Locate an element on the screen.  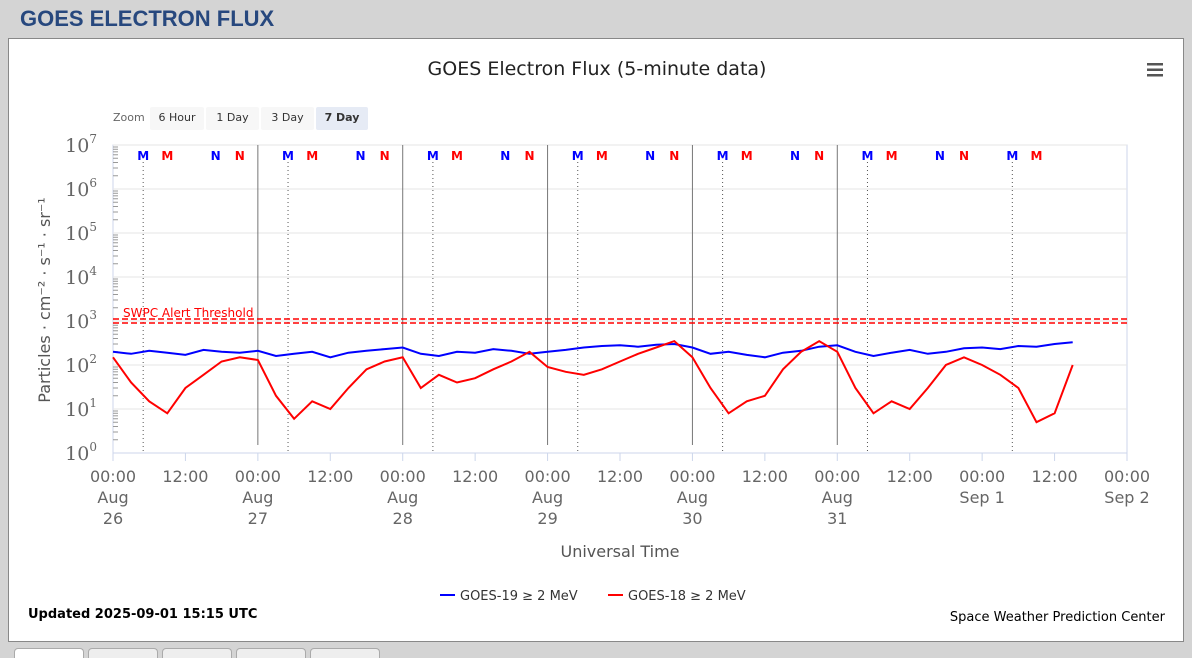
zoom-button-label: 7 Day is located at coordinates (342, 117).